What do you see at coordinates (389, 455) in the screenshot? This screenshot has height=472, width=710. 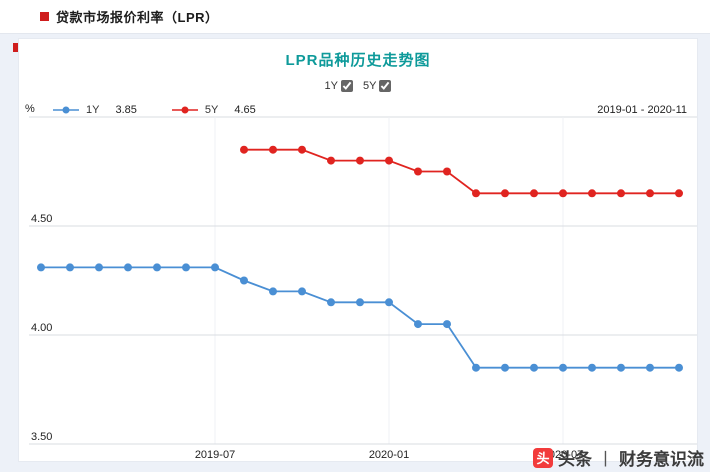 I see `svg-text: 2020-01` at bounding box center [389, 455].